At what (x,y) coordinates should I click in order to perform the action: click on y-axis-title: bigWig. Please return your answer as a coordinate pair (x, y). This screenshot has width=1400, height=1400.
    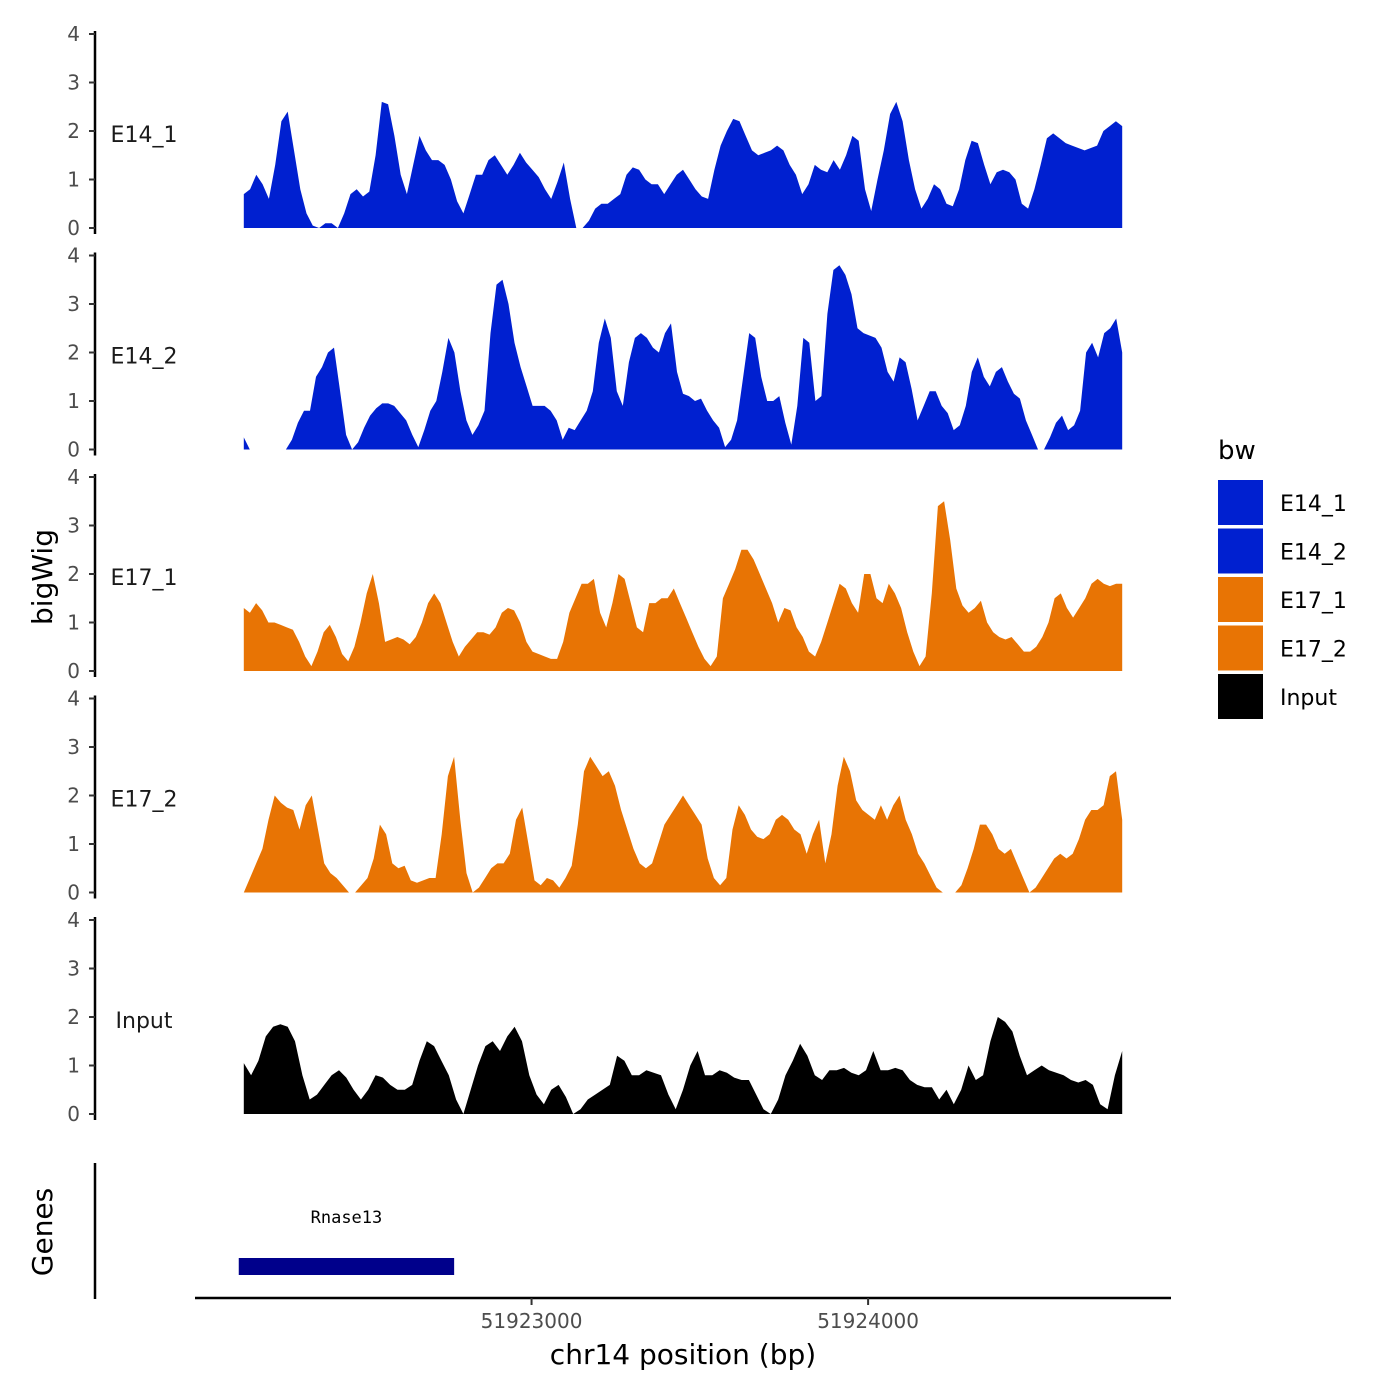
    Looking at the image, I should click on (42, 577).